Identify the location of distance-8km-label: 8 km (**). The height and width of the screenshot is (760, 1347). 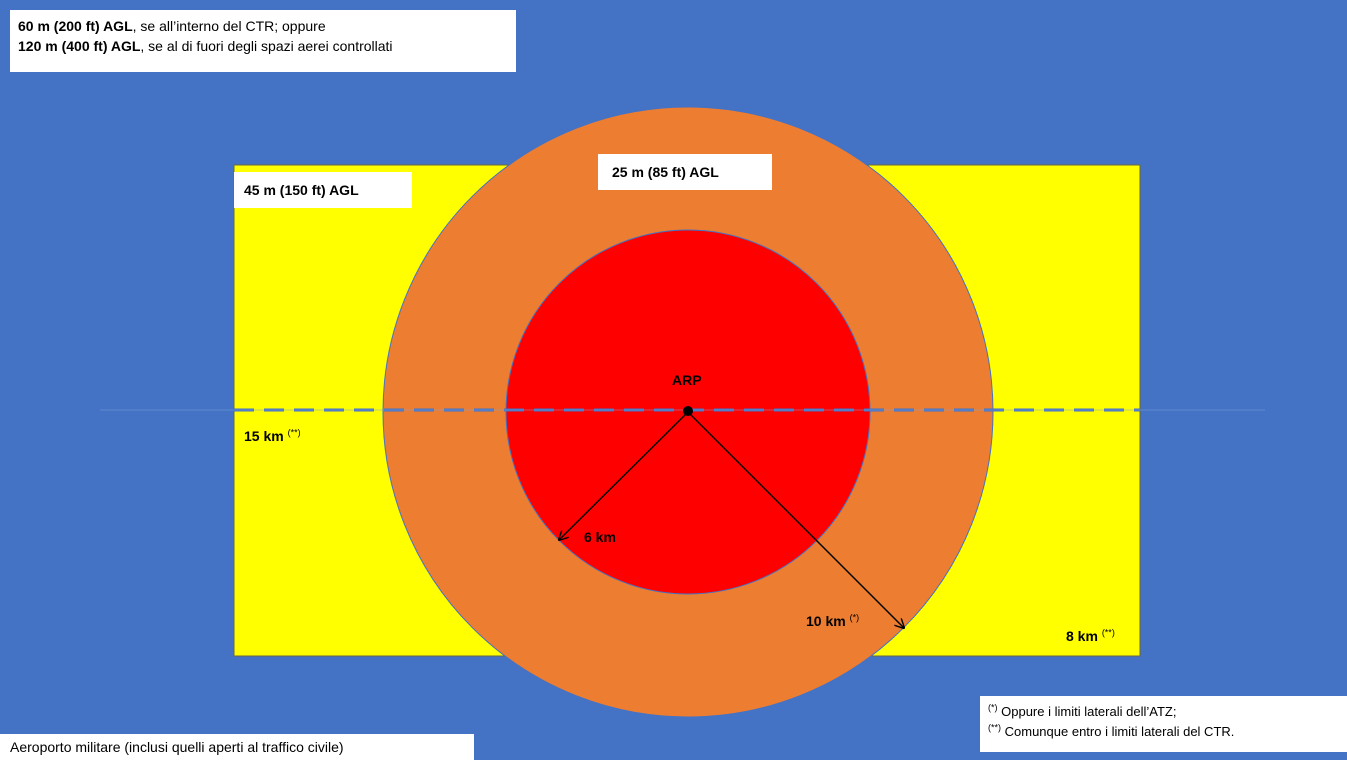
(1090, 635).